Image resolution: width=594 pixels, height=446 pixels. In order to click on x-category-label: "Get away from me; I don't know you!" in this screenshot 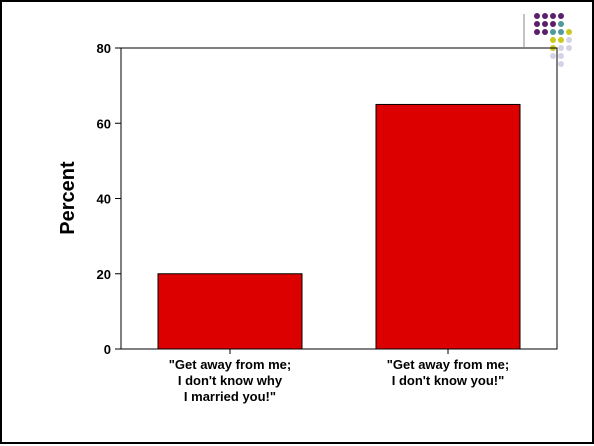, I will do `click(448, 372)`.